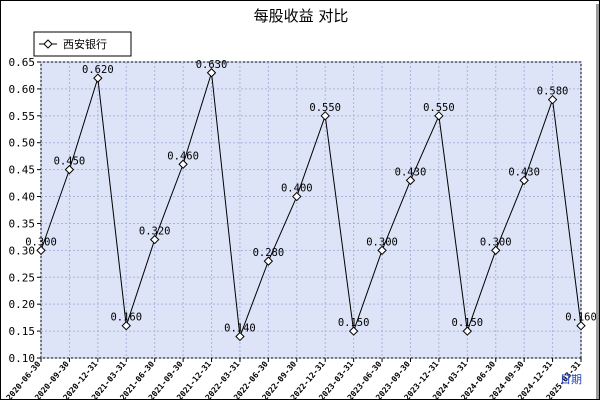  I want to click on chart-title: 每股收益 对比, so click(301, 16).